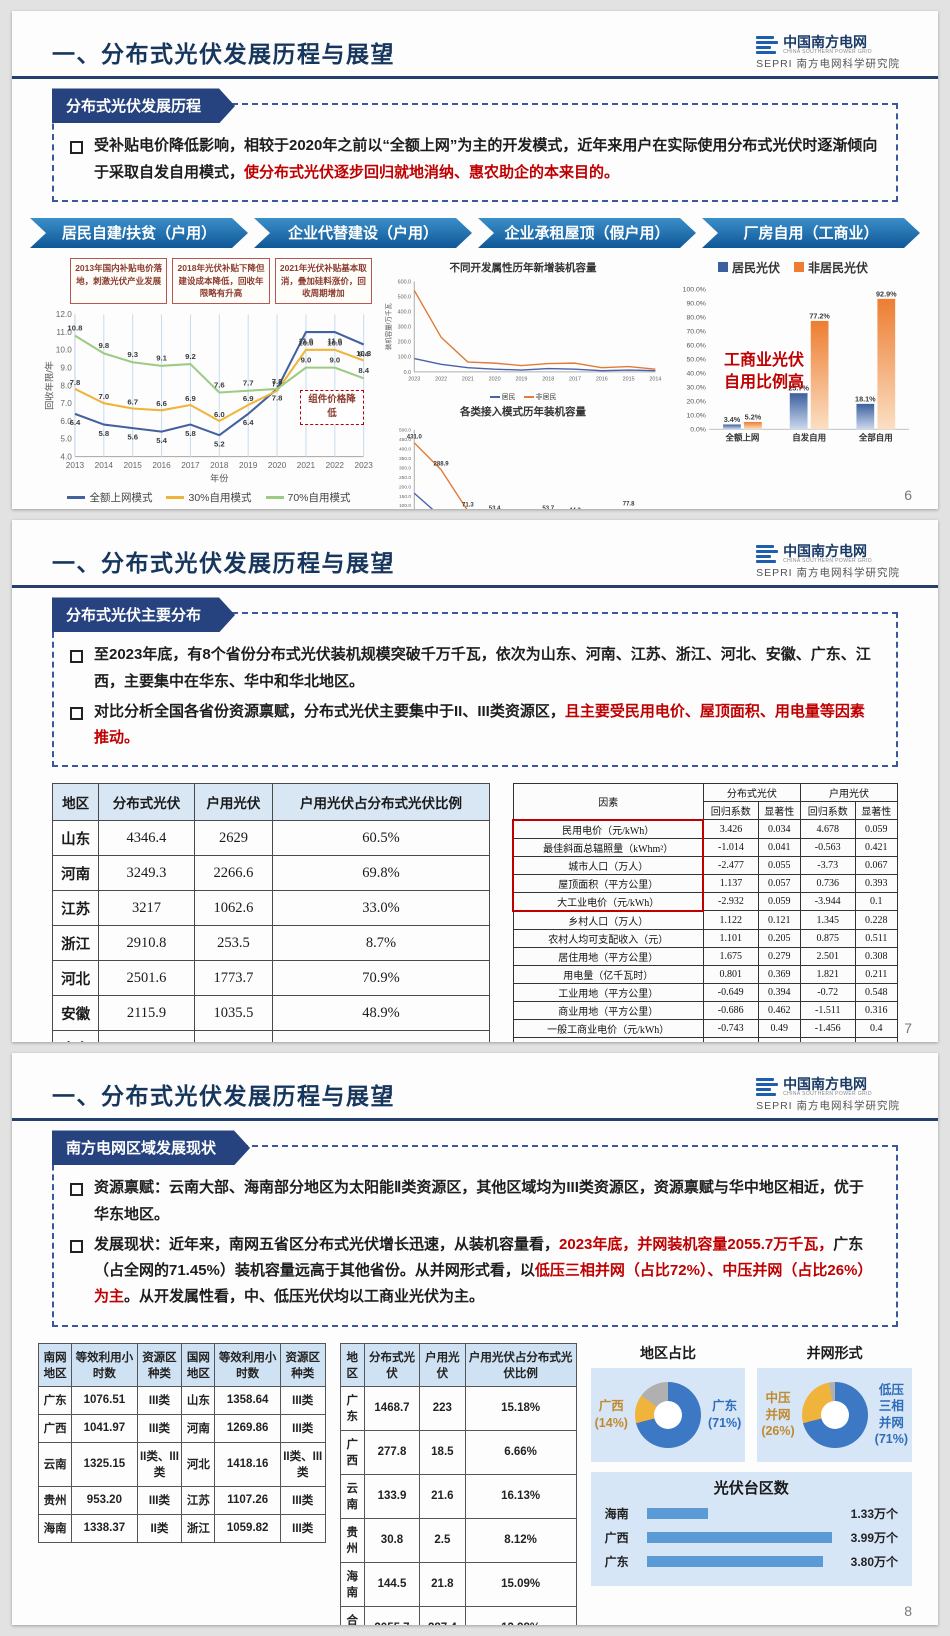 The width and height of the screenshot is (950, 1636). I want to click on table-cell: -2.477, so click(730, 865).